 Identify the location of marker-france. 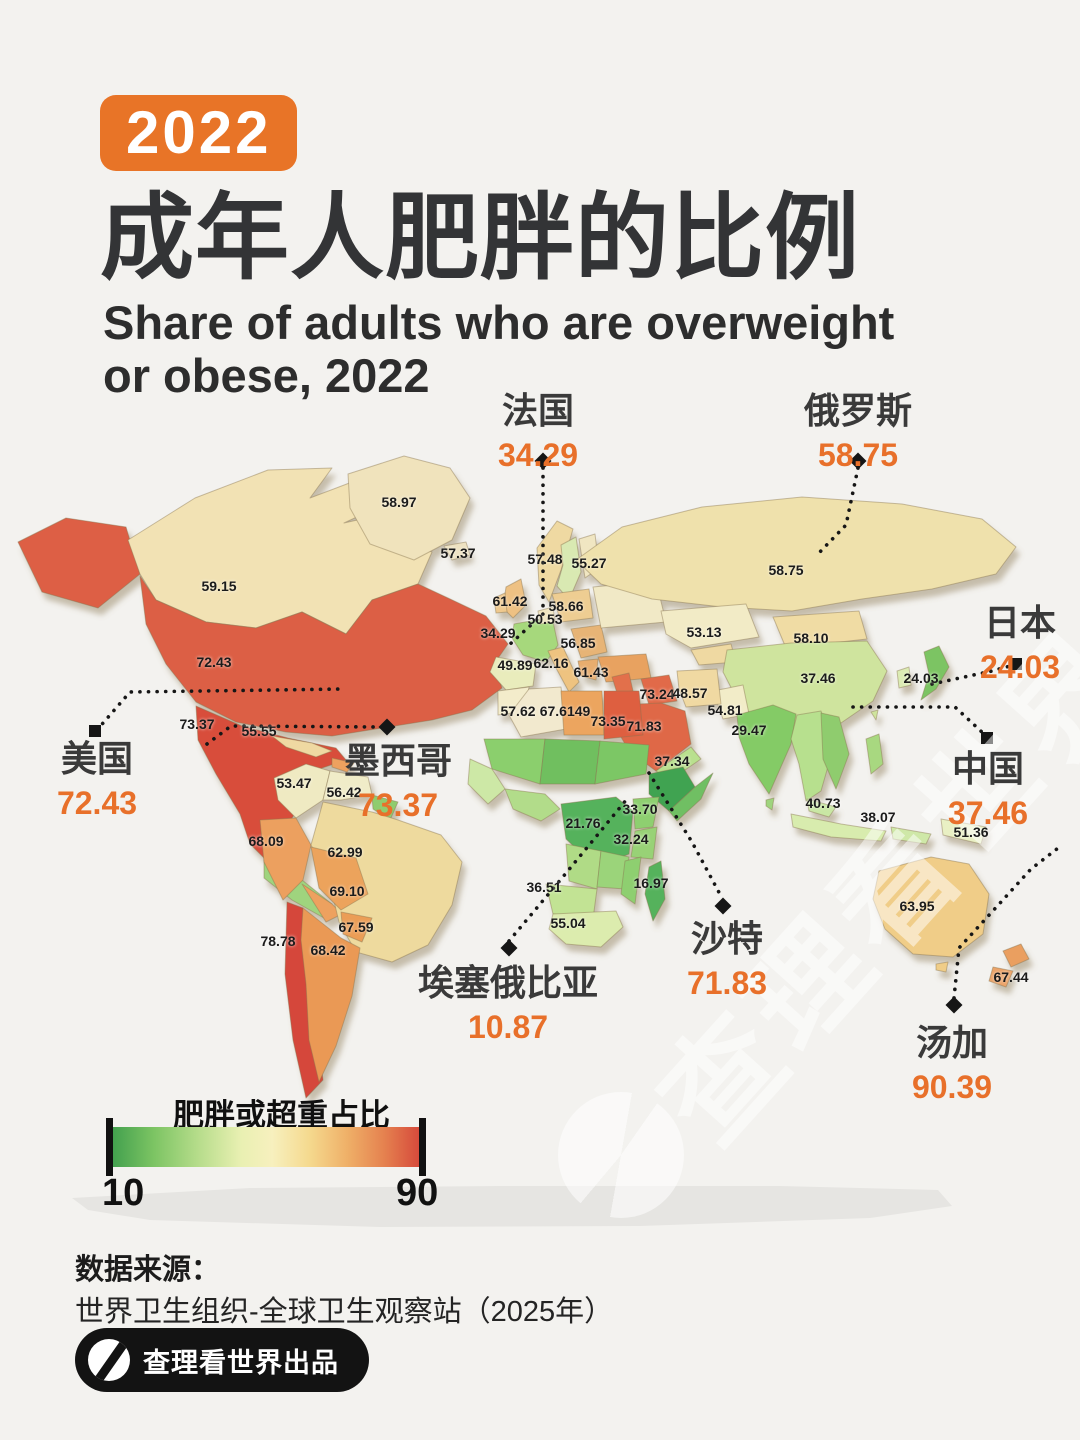
(543, 461).